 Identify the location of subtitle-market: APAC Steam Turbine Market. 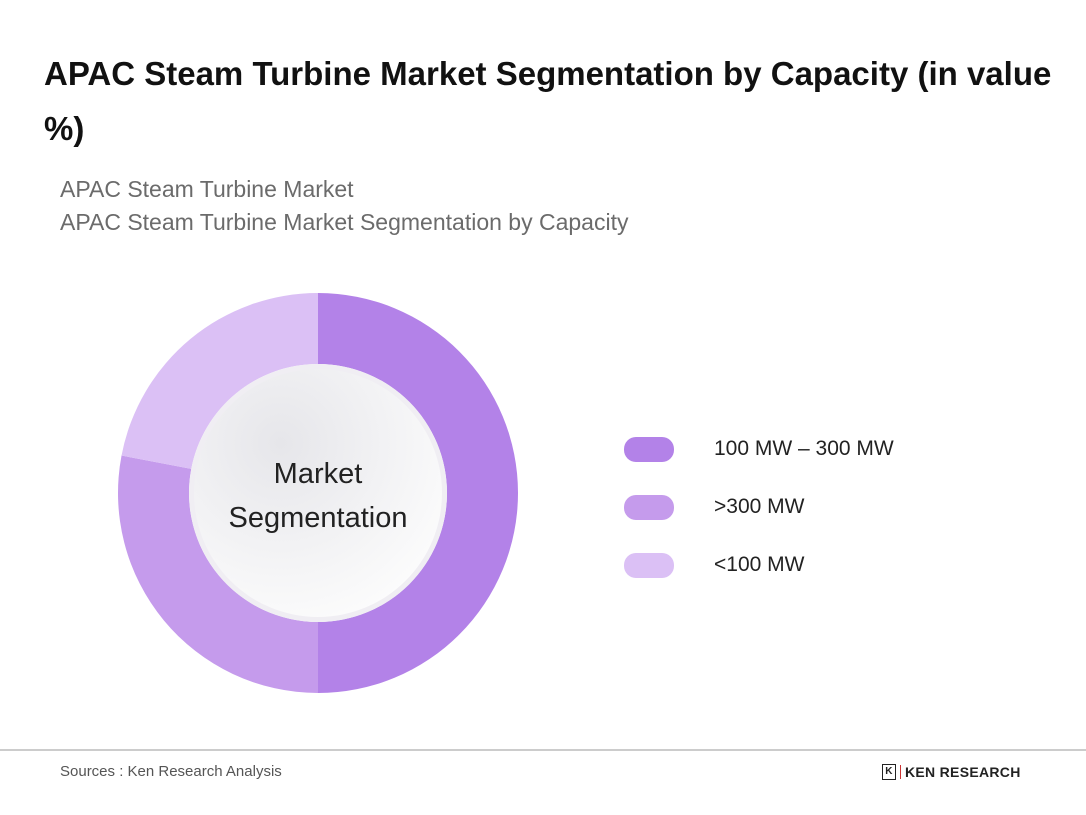
(207, 189).